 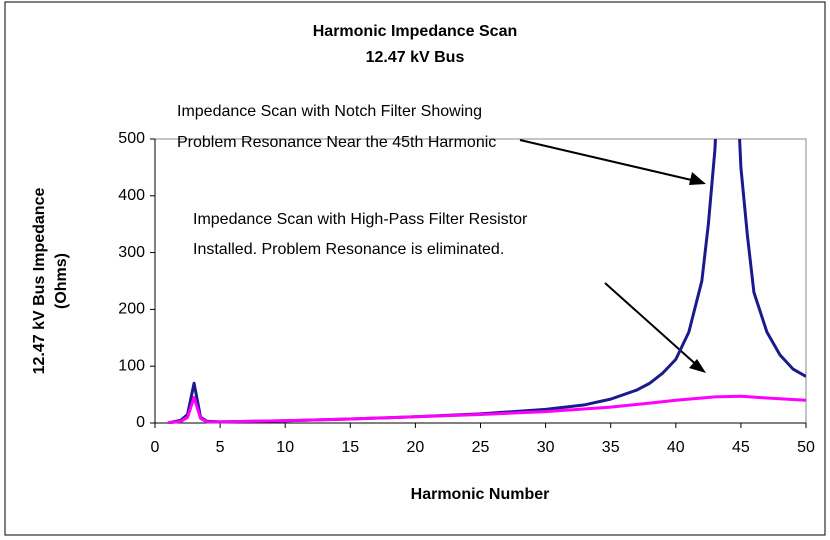 What do you see at coordinates (131, 252) in the screenshot?
I see `y-tick-label: 300` at bounding box center [131, 252].